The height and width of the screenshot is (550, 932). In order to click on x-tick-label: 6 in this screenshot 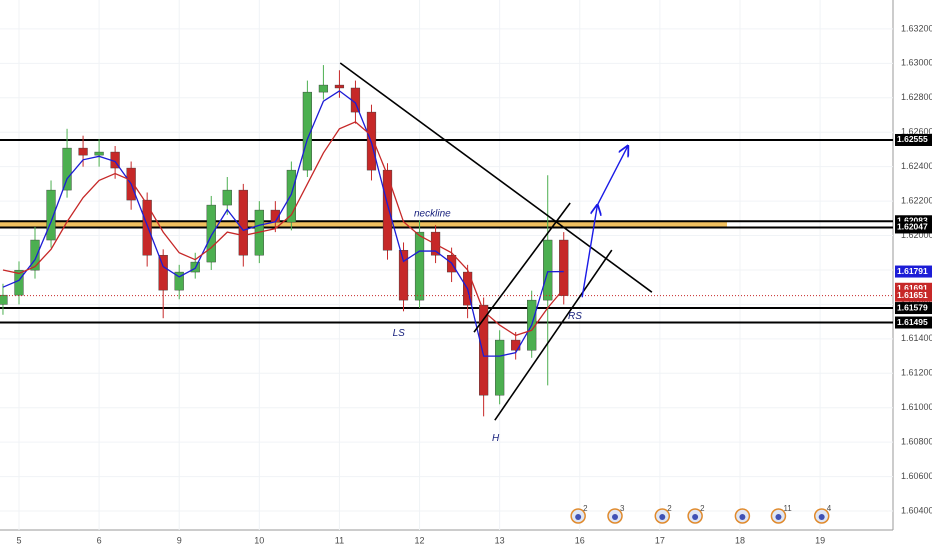, I will do `click(99, 540)`.